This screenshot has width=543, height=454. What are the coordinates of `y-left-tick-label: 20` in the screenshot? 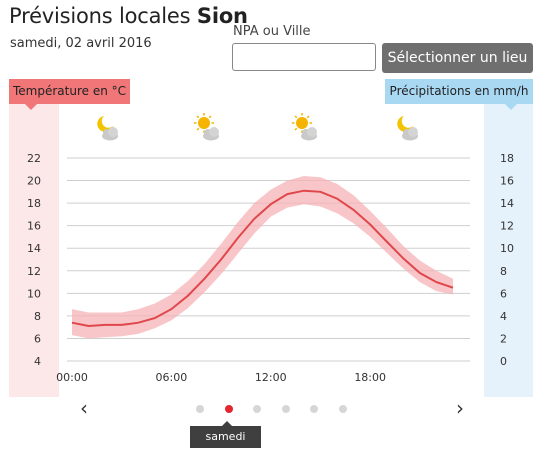 It's located at (34, 181).